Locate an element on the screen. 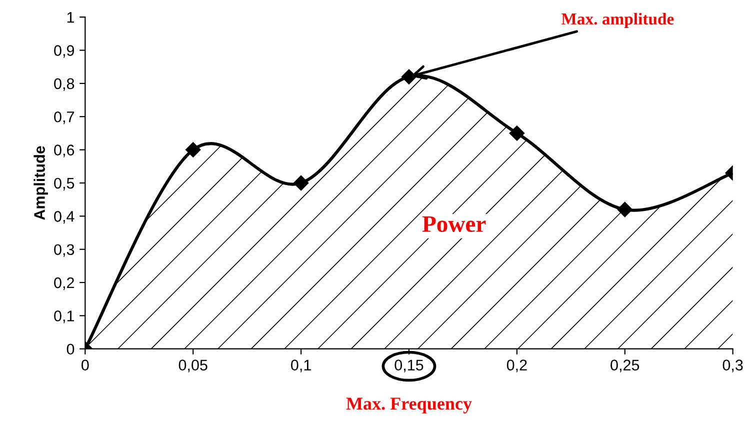 This screenshot has height=427, width=747. y-tick-label: 0,9 is located at coordinates (64, 51).